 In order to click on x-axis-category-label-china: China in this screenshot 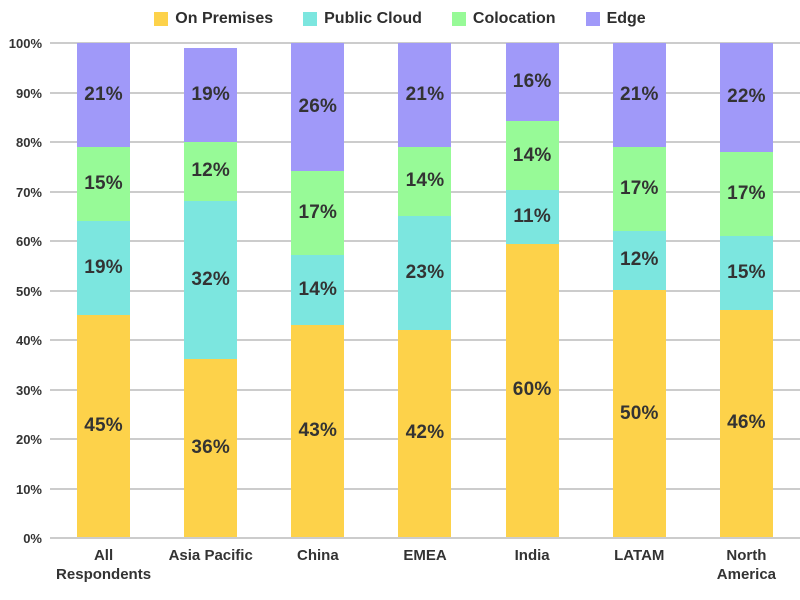, I will do `click(317, 566)`.